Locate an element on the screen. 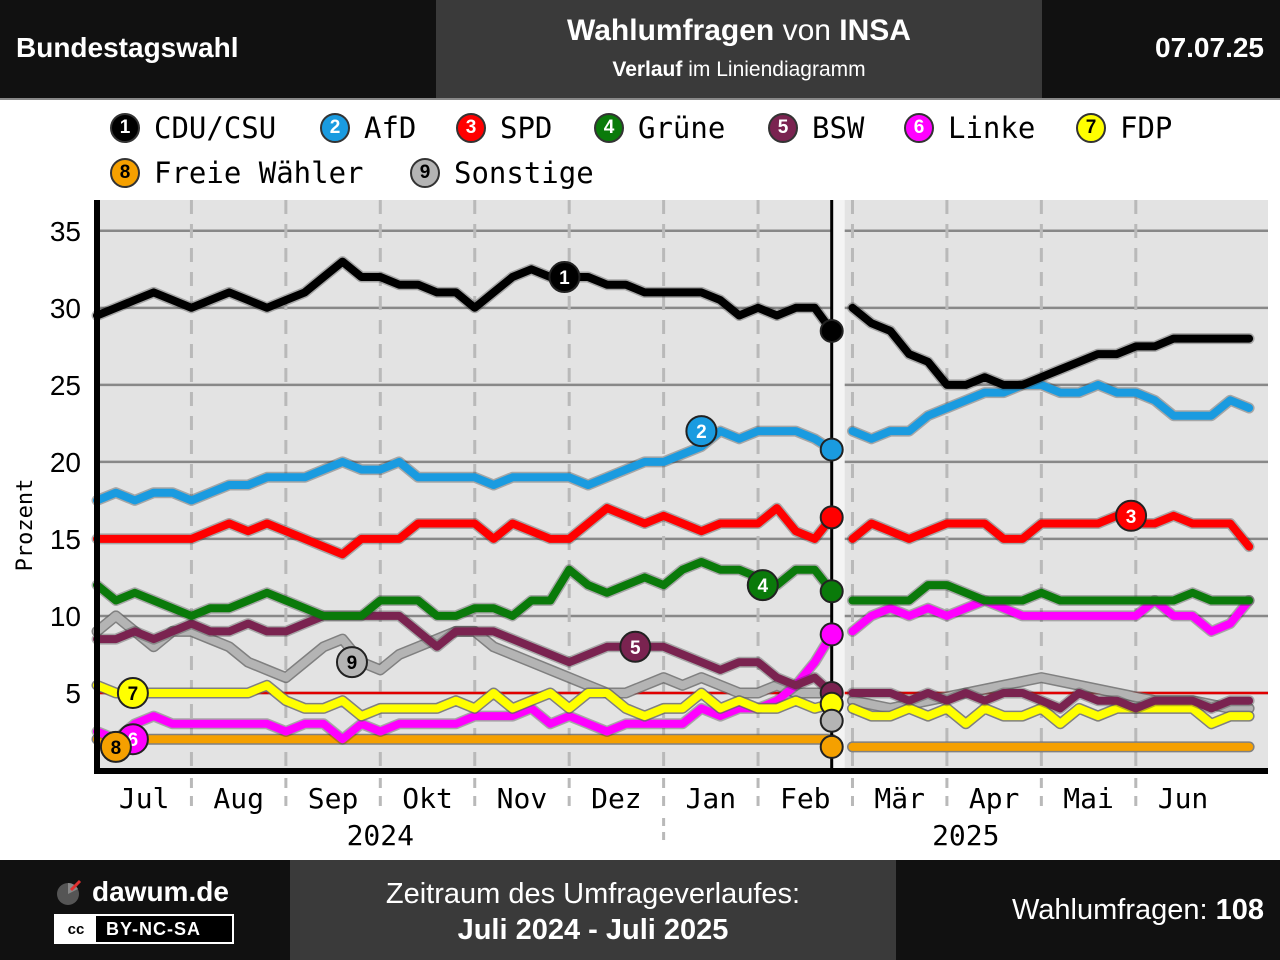  legend-item-5: 5 BSW is located at coordinates (816, 128).